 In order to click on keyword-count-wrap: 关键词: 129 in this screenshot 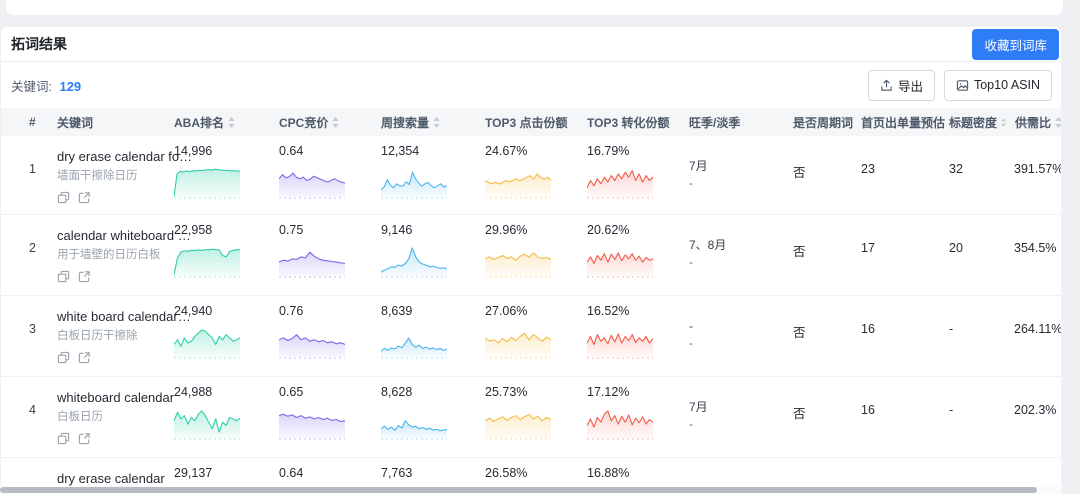, I will do `click(46, 85)`.